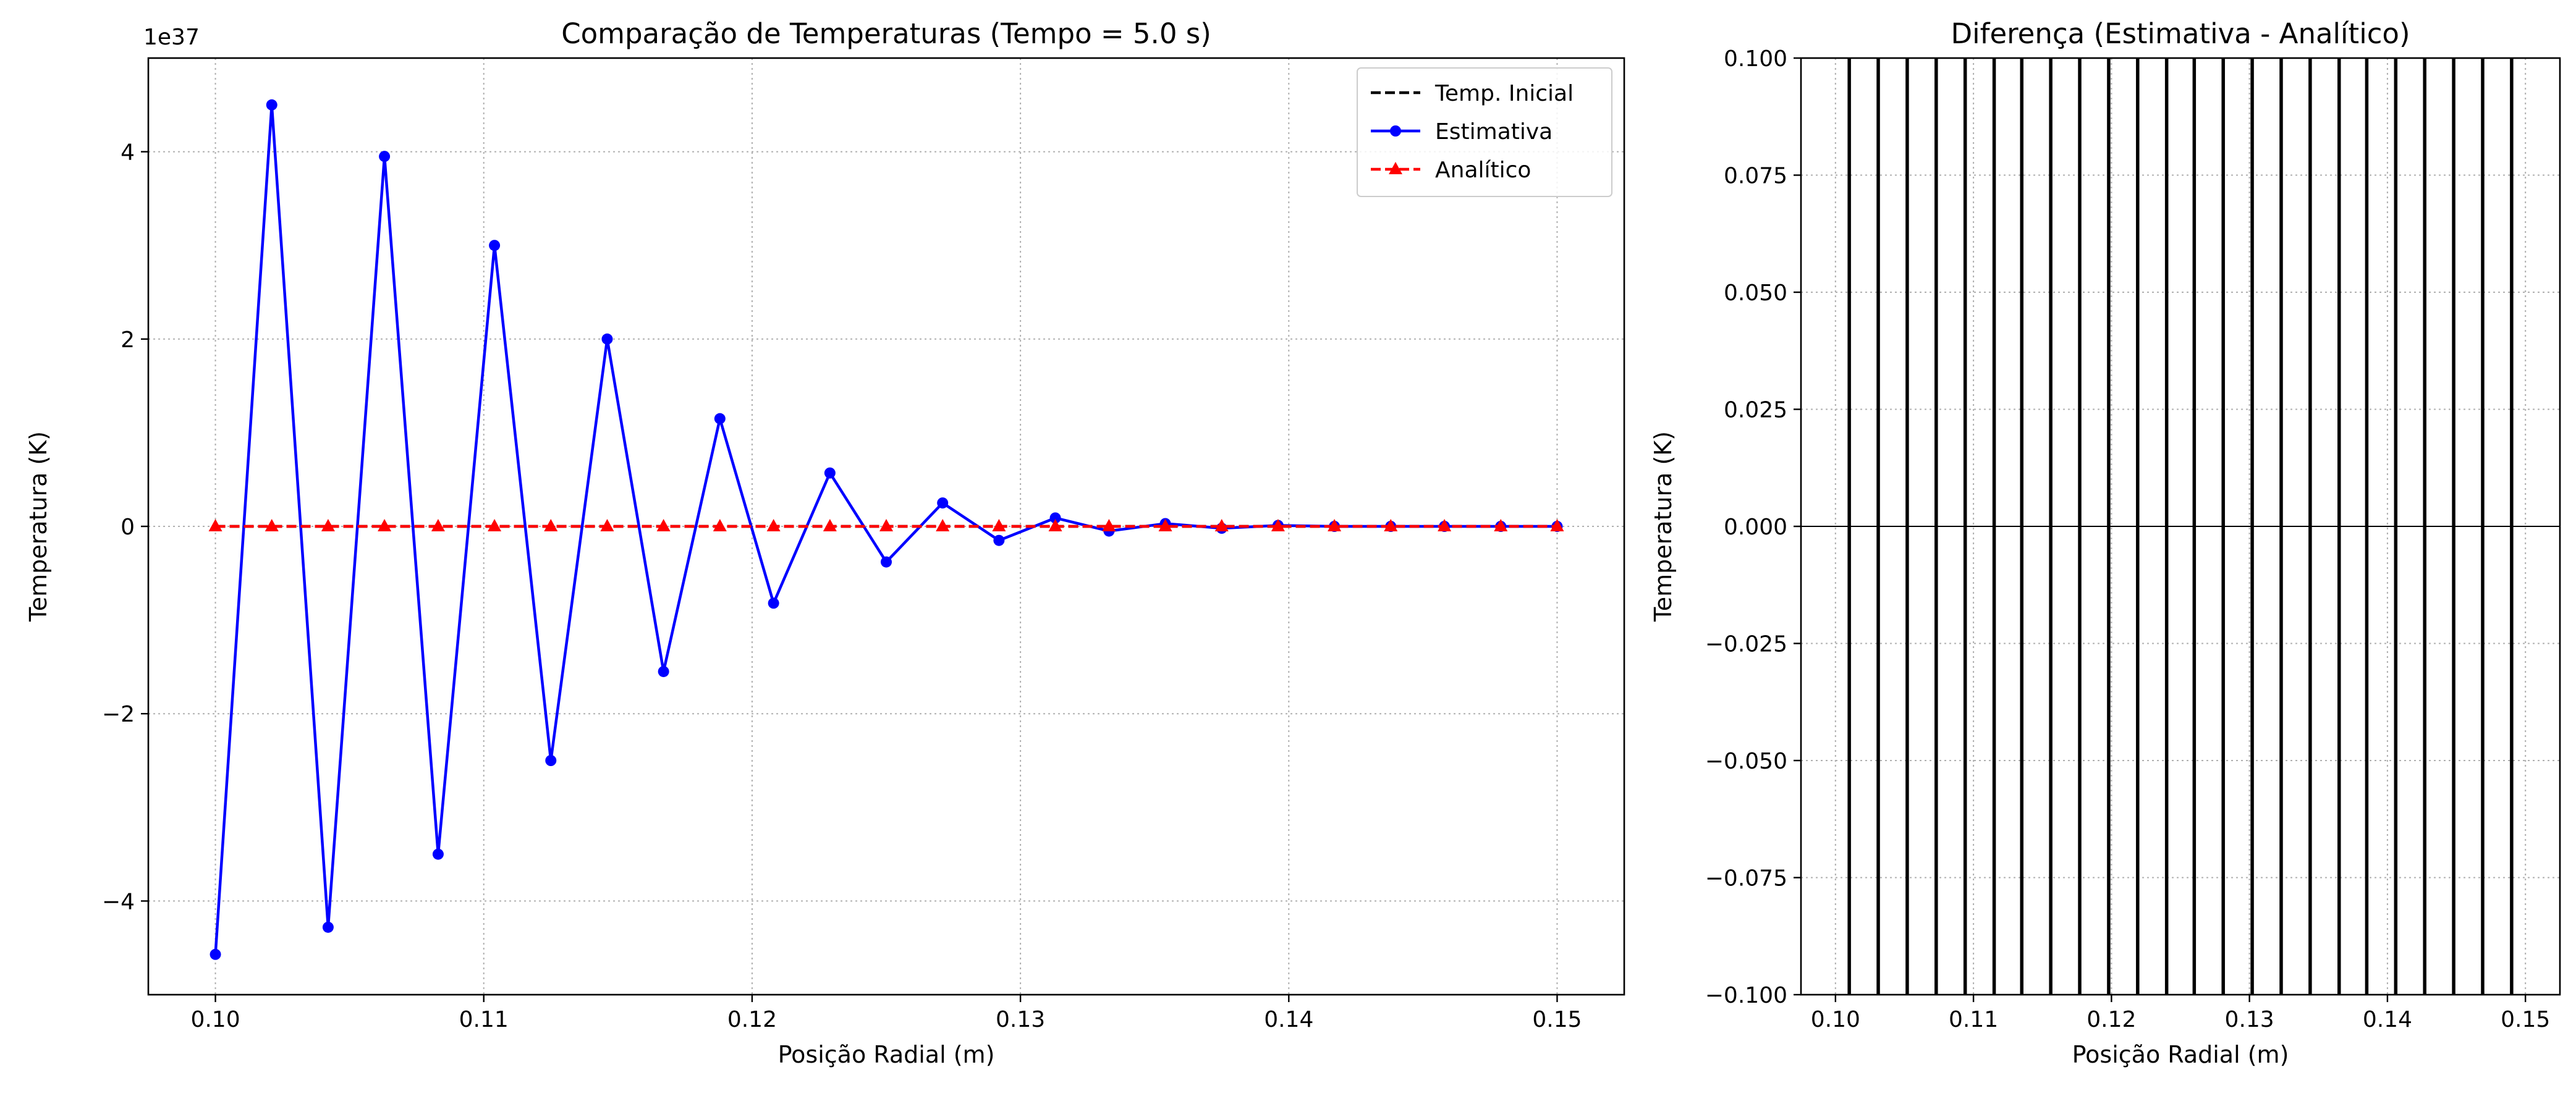  Describe the element at coordinates (1494, 132) in the screenshot. I see `legend-label: Estimativa` at that location.